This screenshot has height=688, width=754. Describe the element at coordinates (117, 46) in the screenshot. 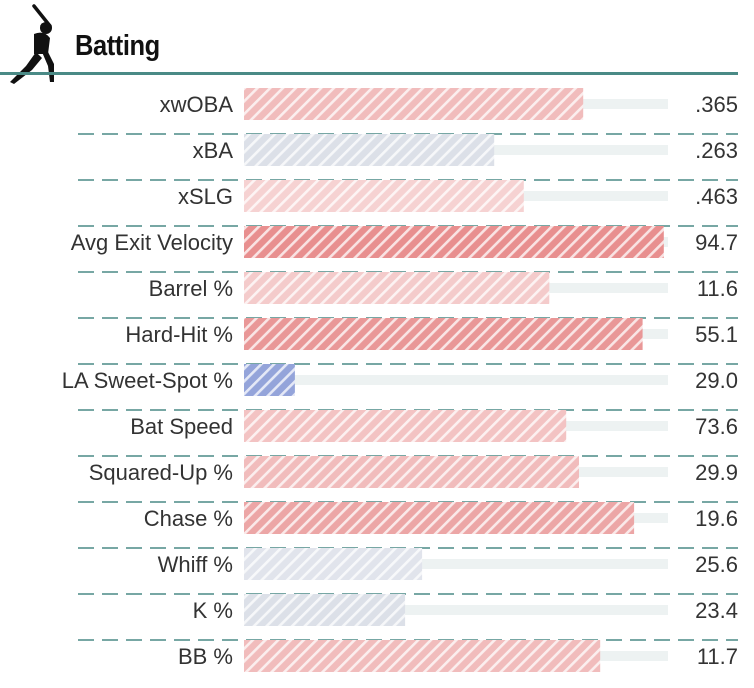

I see `section-title: Batting` at that location.